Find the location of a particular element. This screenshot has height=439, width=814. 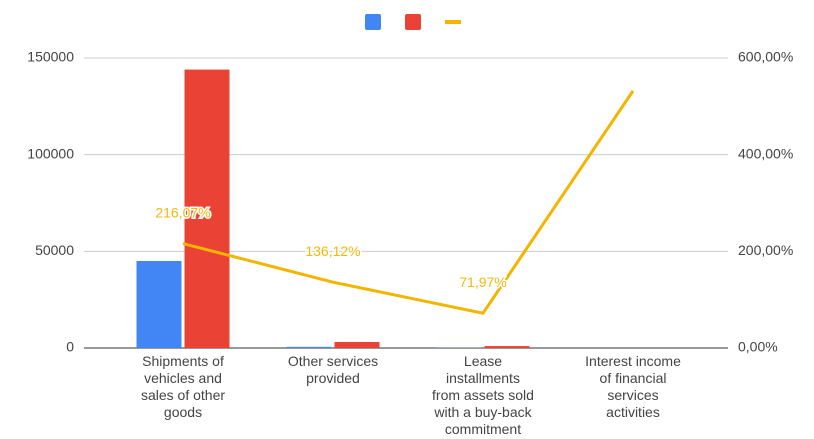

y2-tick-label: 400,00% is located at coordinates (765, 153).